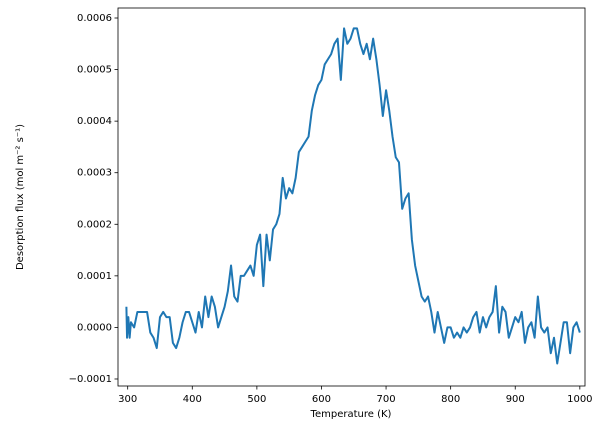 This screenshot has width=613, height=432. What do you see at coordinates (386, 399) in the screenshot?
I see `x-tick-label: 700` at bounding box center [386, 399].